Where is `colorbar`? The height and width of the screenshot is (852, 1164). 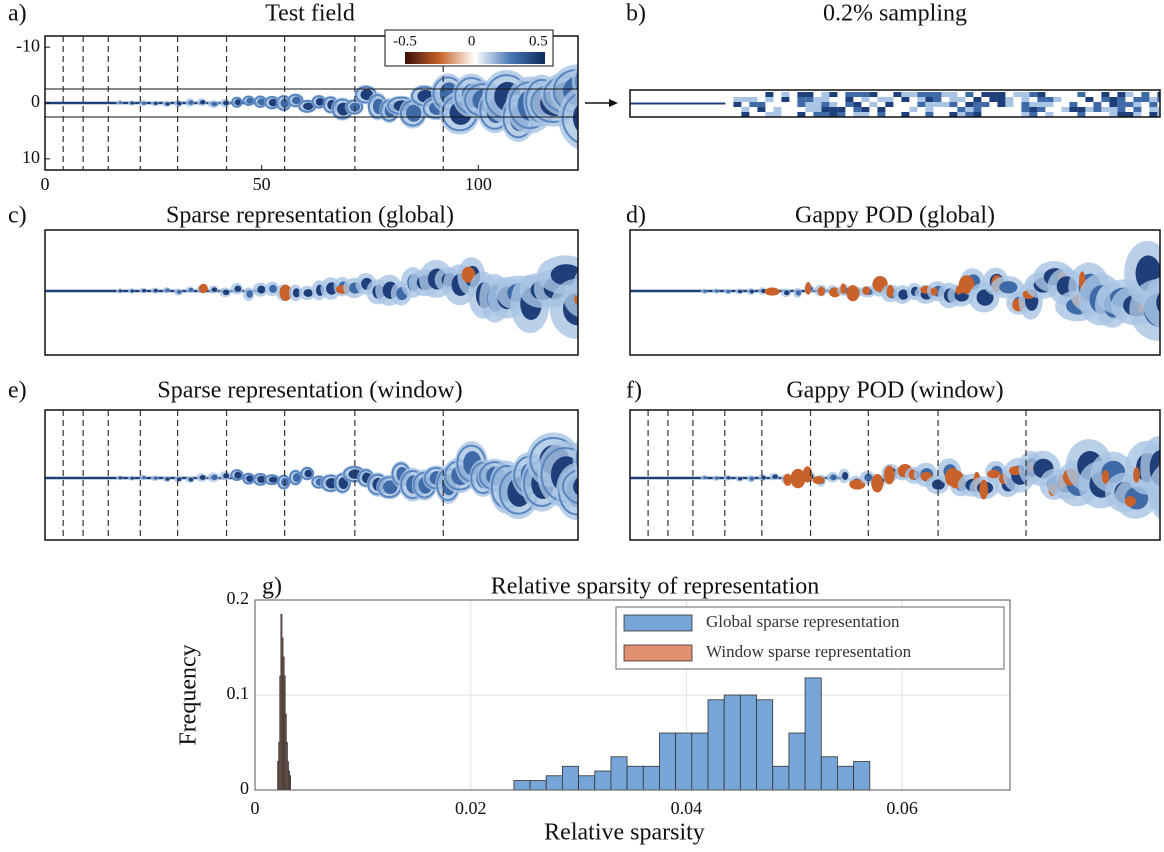 colorbar is located at coordinates (475, 58).